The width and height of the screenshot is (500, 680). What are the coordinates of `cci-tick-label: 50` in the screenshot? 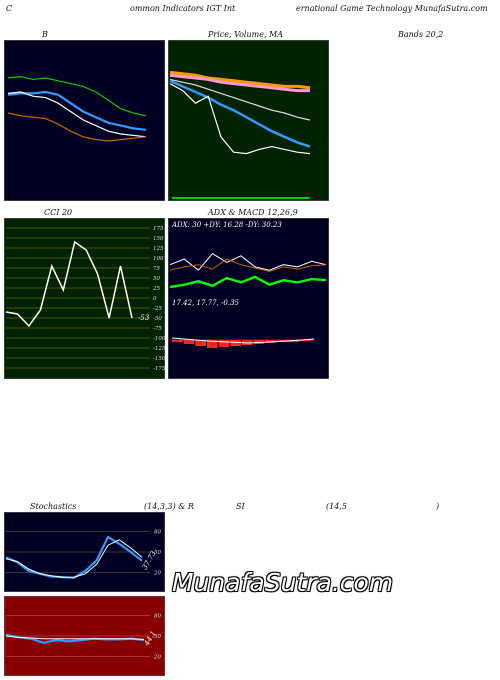 It's located at (156, 279).